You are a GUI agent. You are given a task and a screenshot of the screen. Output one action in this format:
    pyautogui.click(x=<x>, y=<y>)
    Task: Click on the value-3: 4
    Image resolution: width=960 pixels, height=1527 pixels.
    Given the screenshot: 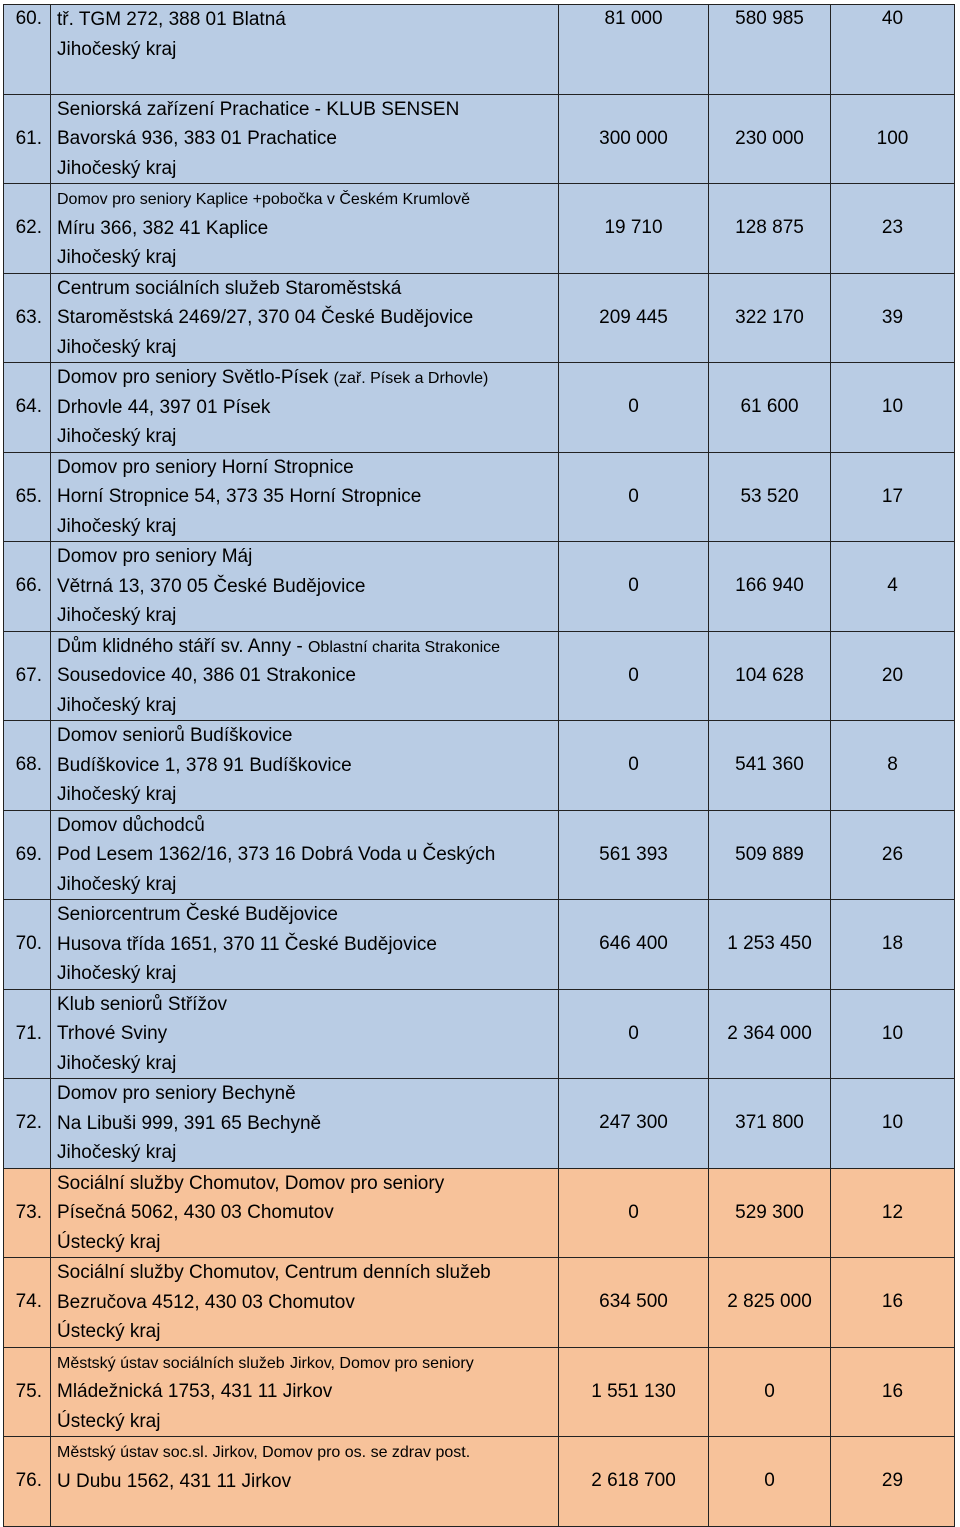 What is the action you would take?
    pyautogui.click(x=892, y=586)
    